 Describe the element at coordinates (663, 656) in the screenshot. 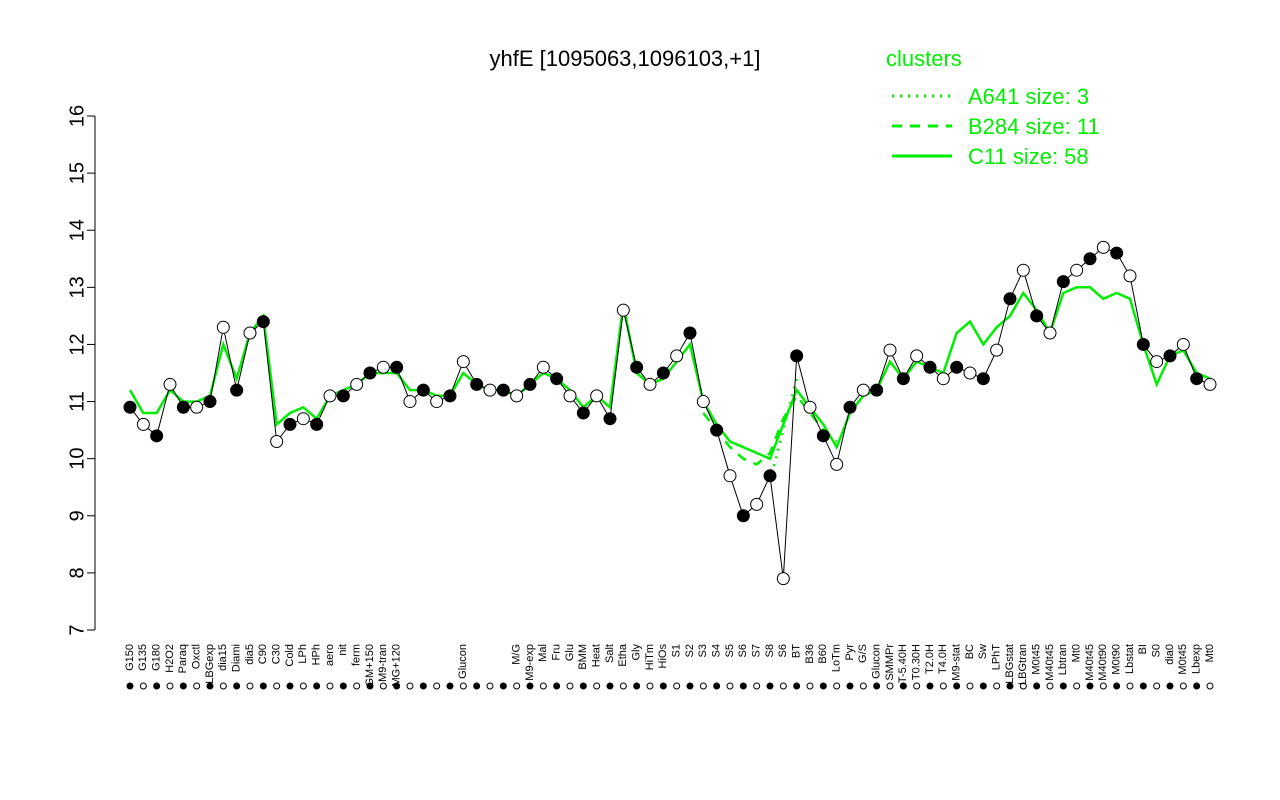

I see `x-tick-label: HiOs` at that location.